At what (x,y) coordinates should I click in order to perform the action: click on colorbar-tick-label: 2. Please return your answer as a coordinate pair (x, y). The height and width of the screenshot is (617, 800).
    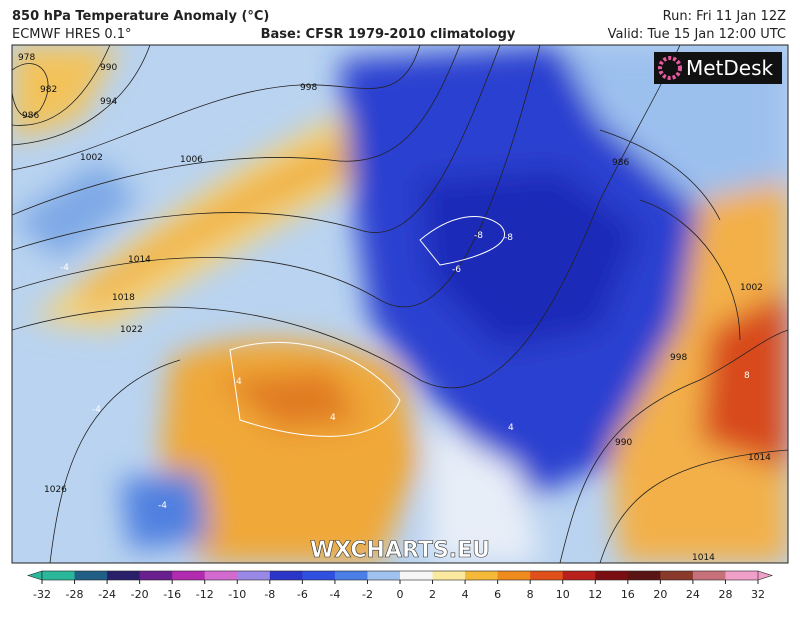
    Looking at the image, I should click on (432, 594).